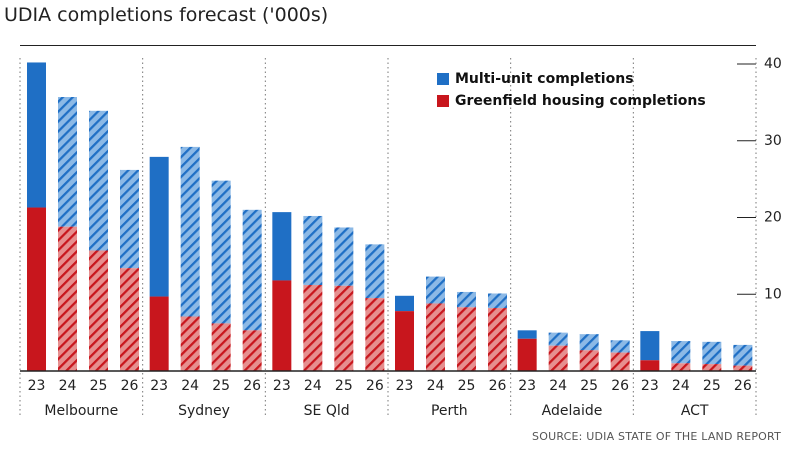  What do you see at coordinates (773, 64) in the screenshot?
I see `y-tick-label-40: 40` at bounding box center [773, 64].